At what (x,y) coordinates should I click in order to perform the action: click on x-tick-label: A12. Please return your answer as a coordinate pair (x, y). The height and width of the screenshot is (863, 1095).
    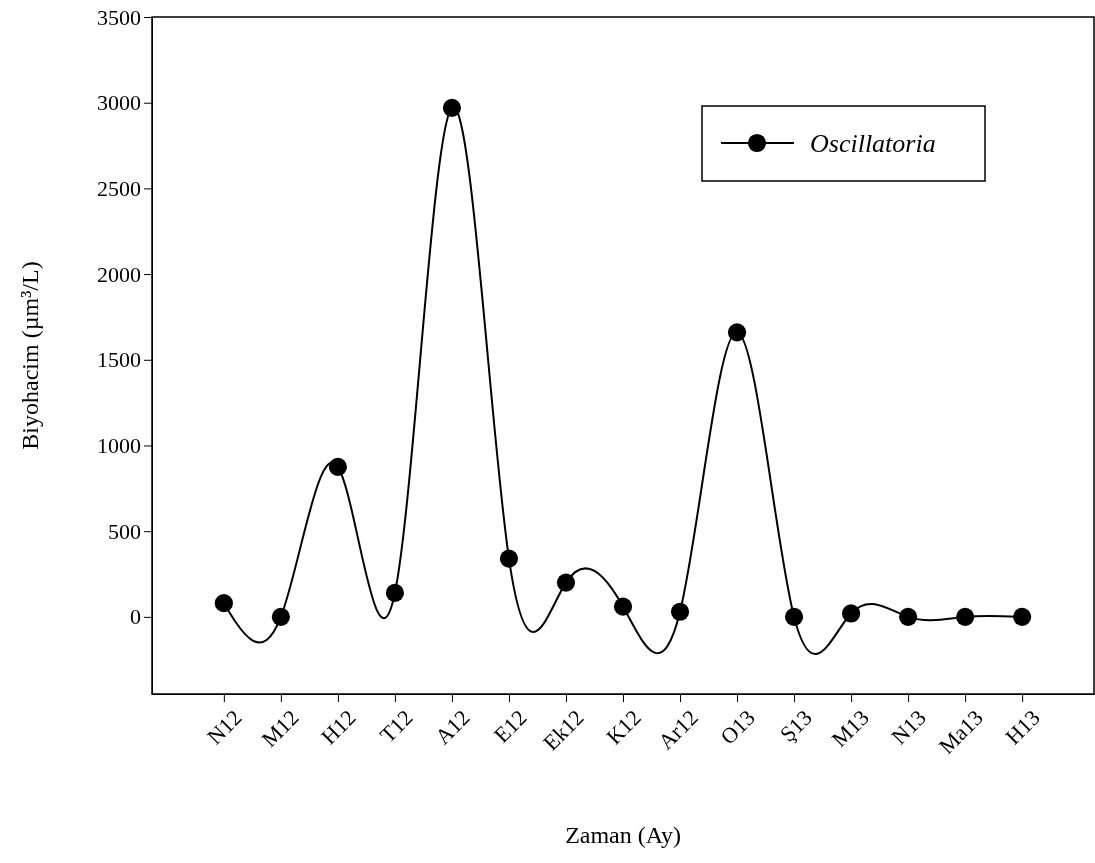
    Looking at the image, I should click on (452, 727).